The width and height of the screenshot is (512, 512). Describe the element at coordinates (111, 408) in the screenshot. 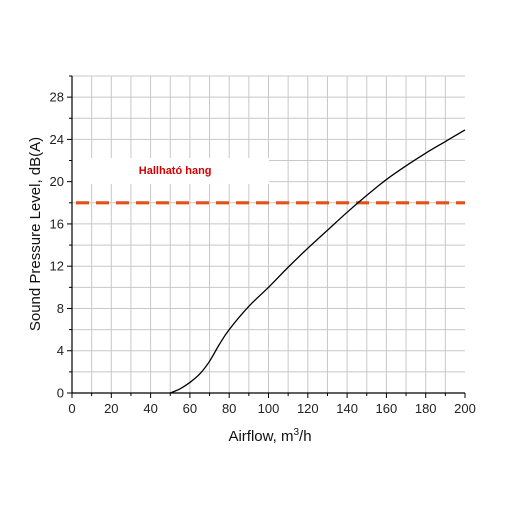

I see `x-tick-label: 20` at that location.